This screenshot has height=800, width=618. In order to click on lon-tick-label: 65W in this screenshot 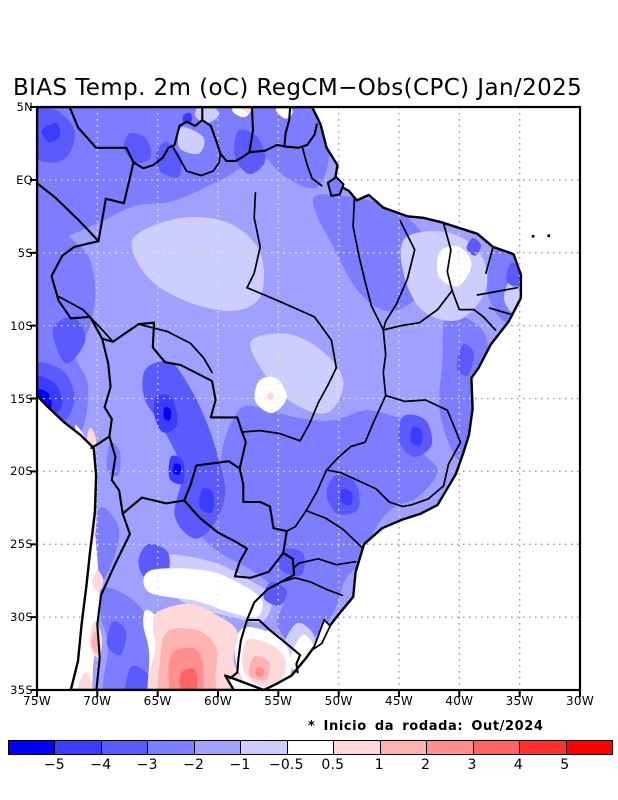, I will do `click(157, 701)`.